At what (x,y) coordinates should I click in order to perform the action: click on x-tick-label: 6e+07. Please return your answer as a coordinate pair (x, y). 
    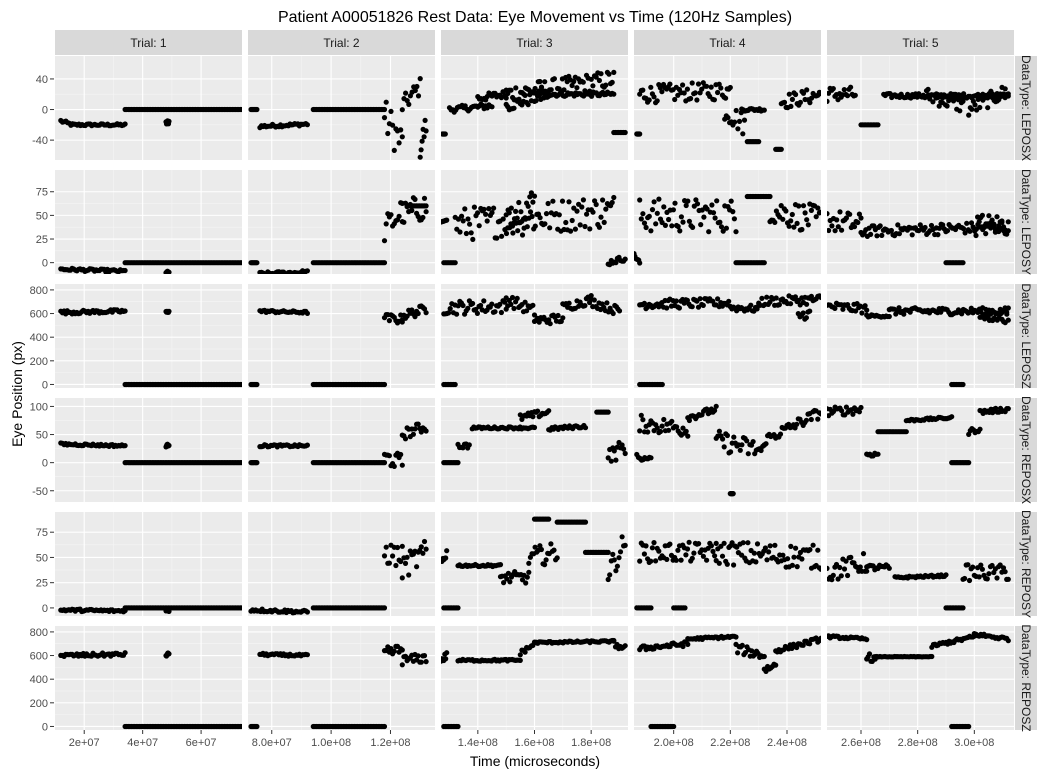
    Looking at the image, I should click on (201, 743).